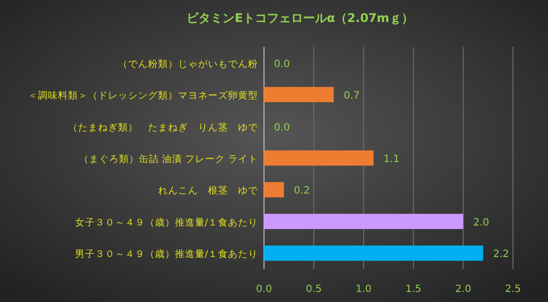 Image resolution: width=548 pixels, height=302 pixels. What do you see at coordinates (188, 64) in the screenshot?
I see `y-tick-label: （でん粉類）じゃがいもでん粉` at bounding box center [188, 64].